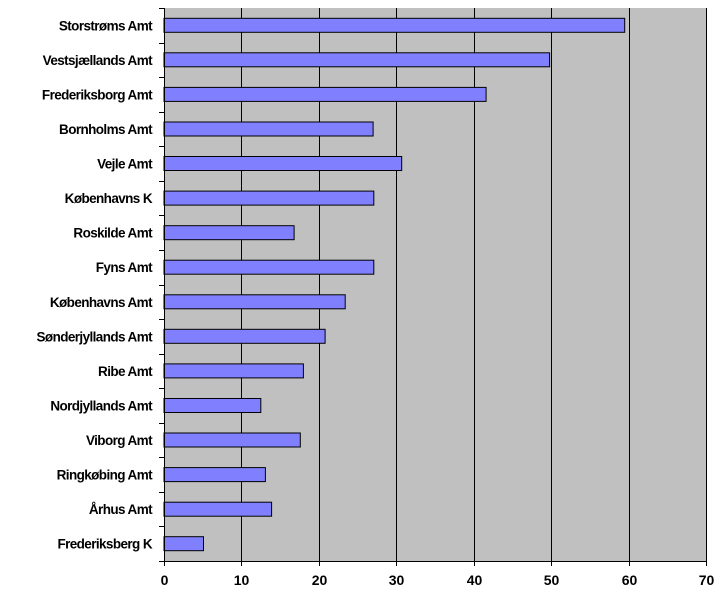 The image size is (717, 593). Describe the element at coordinates (101, 406) in the screenshot. I see `category-label-11: Nordjyllands Amt` at that location.